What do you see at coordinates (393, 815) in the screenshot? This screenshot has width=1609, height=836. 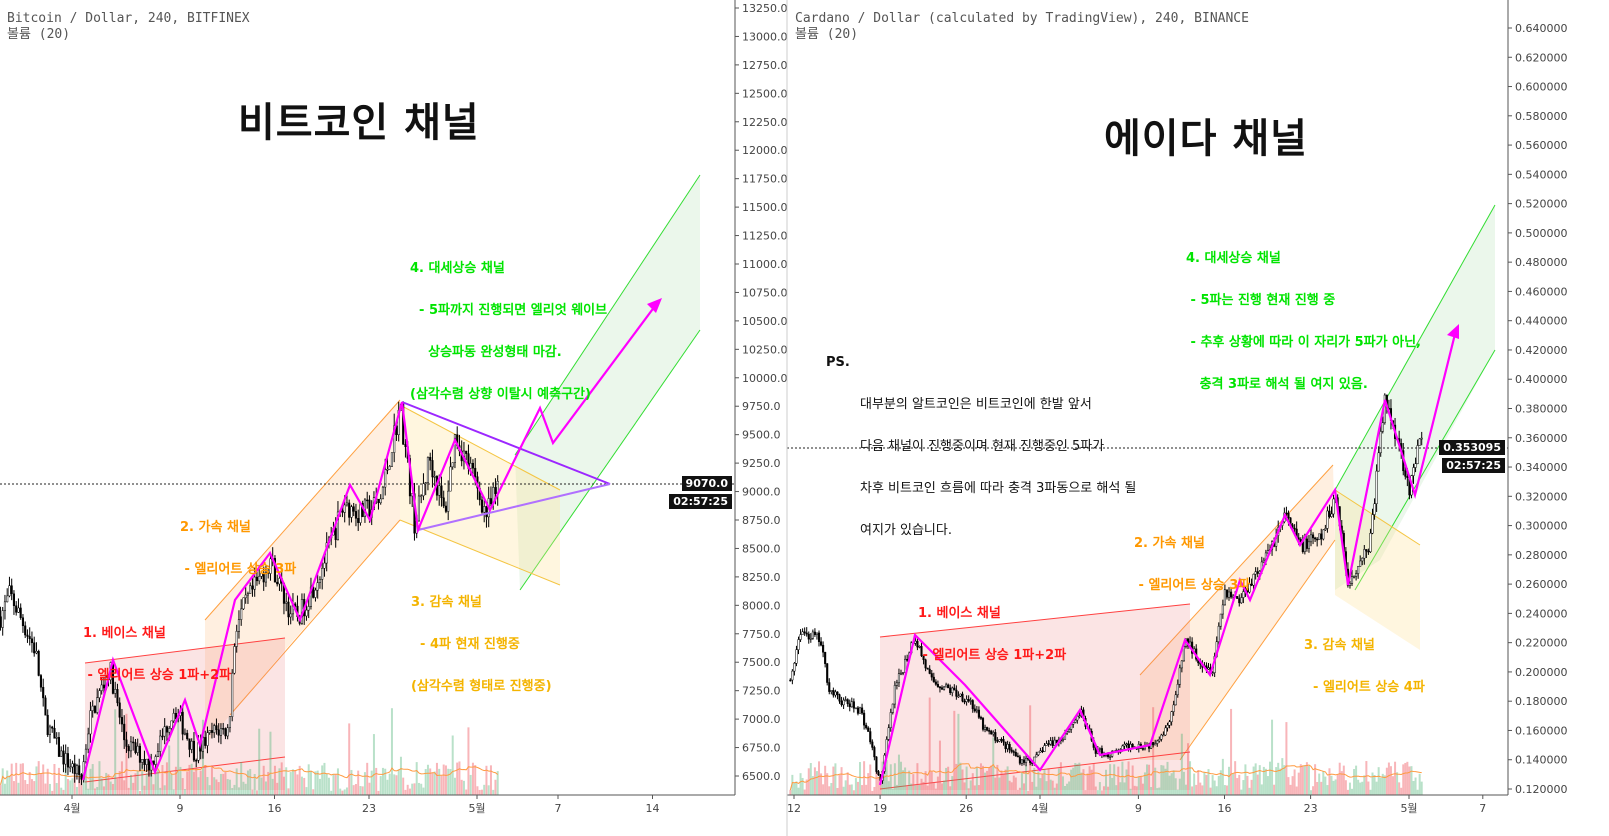 I see `btc-time-axis: 4월 9 16 23 5월 7 14` at bounding box center [393, 815].